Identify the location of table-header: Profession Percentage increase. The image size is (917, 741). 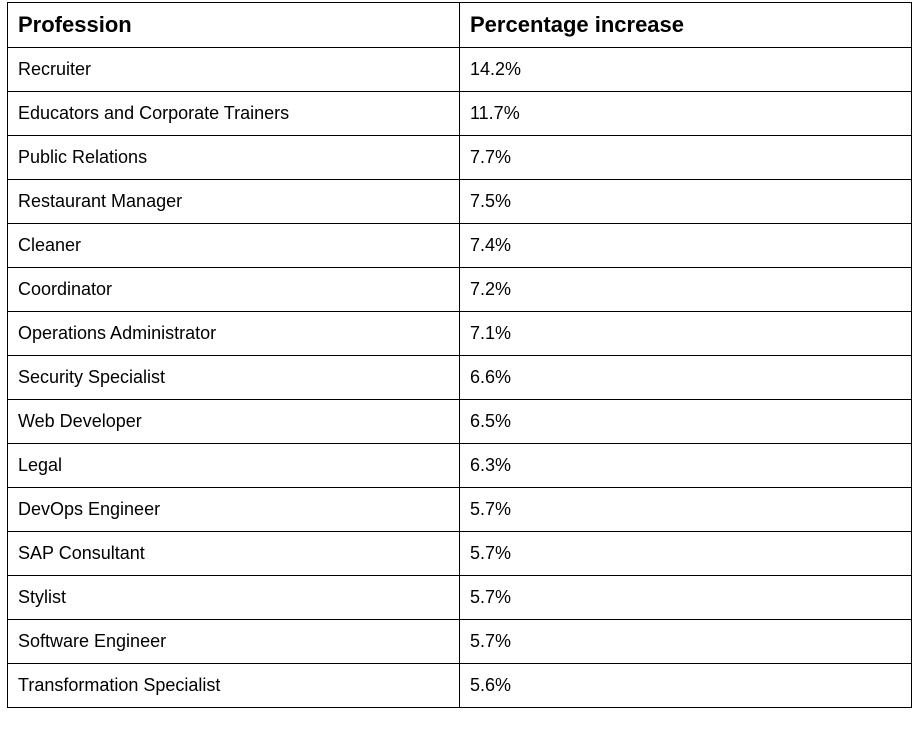
(459, 25).